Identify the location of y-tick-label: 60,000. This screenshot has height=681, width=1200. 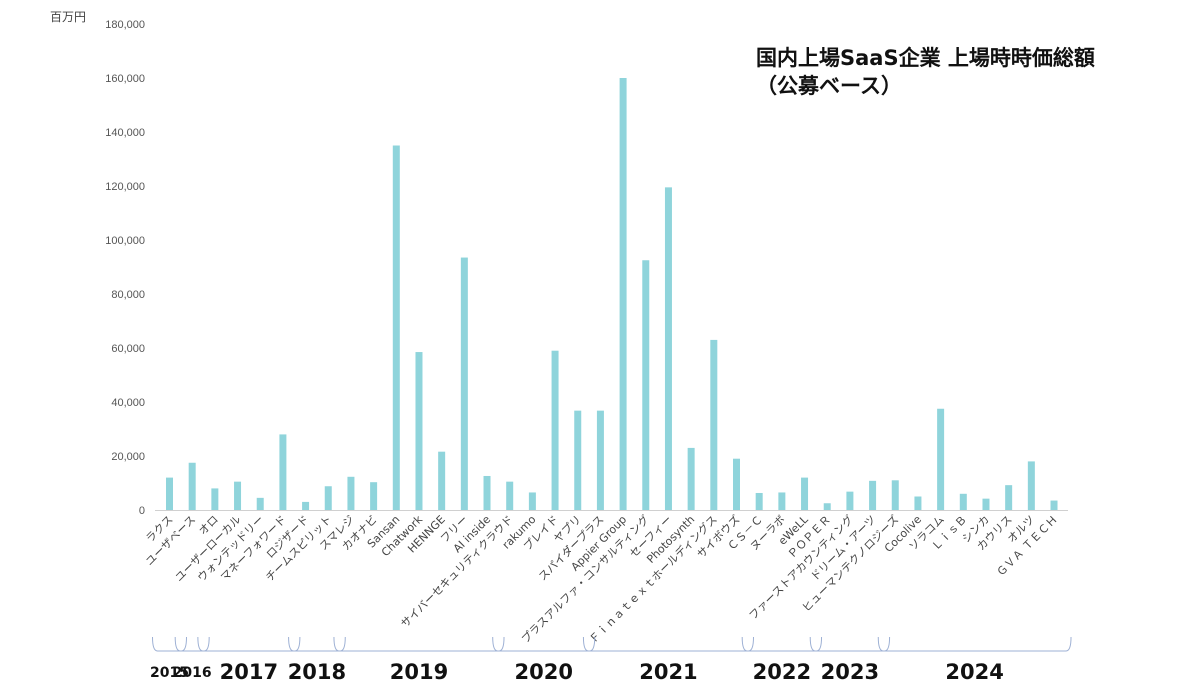
(128, 349).